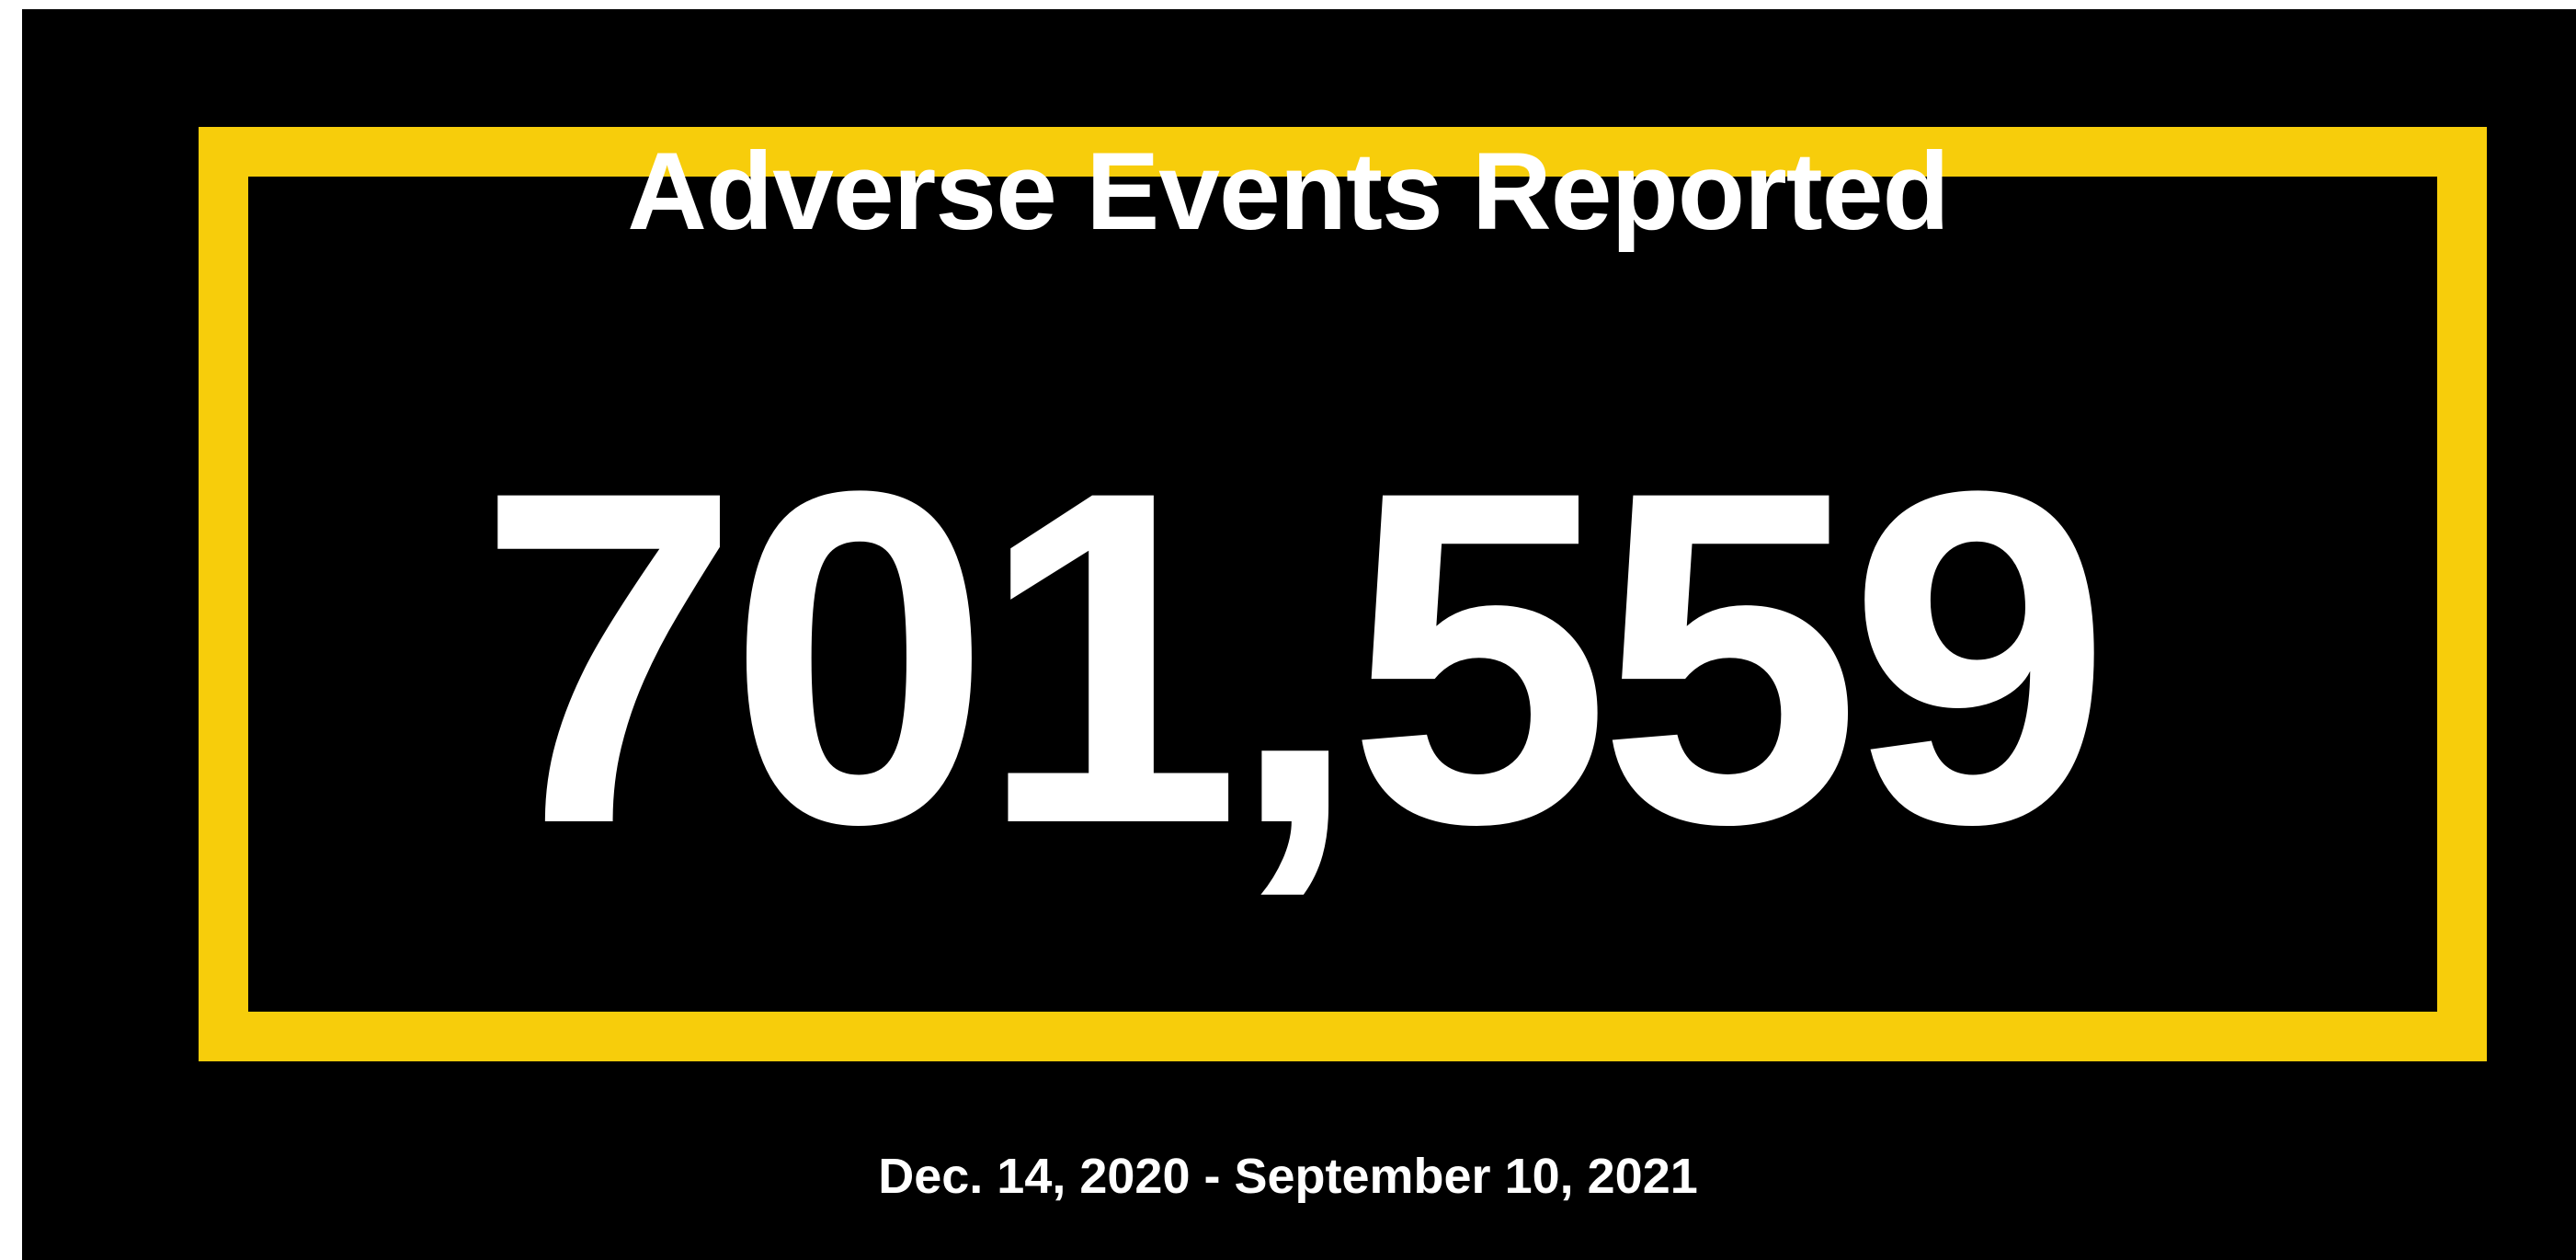 The image size is (2576, 1260). I want to click on headline: Adverse Events Reported, so click(1288, 191).